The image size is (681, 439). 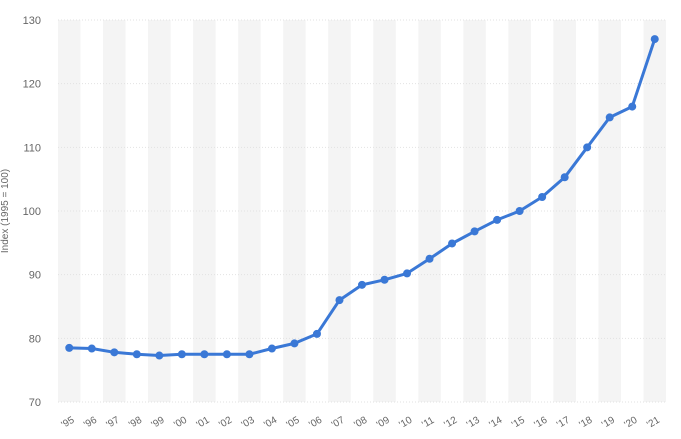 What do you see at coordinates (90, 423) in the screenshot?
I see `x-tick-label: '96` at bounding box center [90, 423].